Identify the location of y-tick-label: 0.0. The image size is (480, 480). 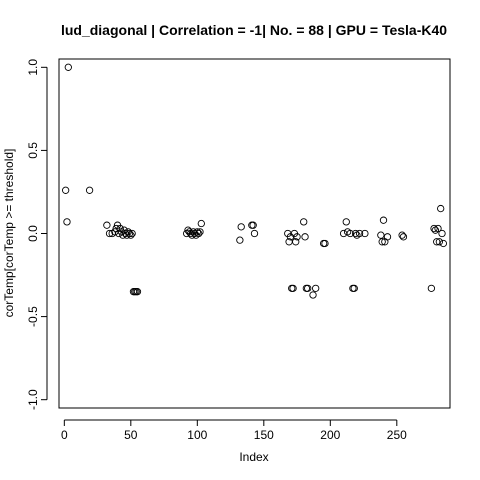
(33, 233).